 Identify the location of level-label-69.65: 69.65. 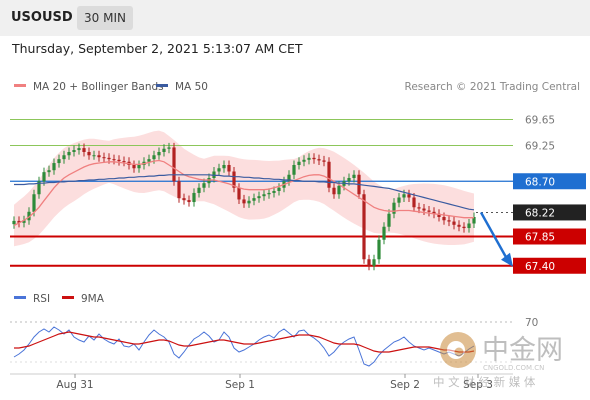
(540, 121).